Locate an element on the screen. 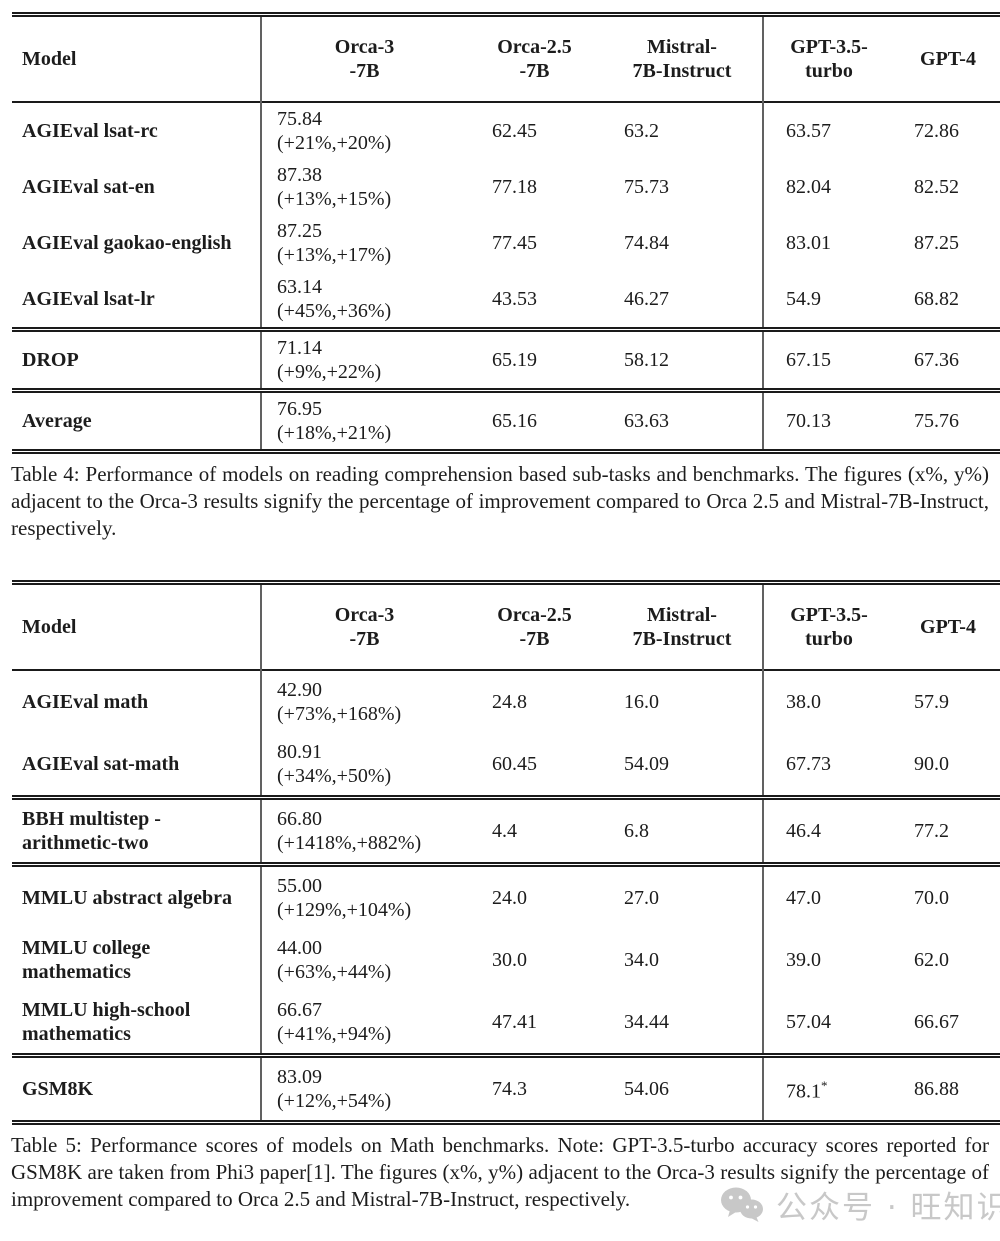  cell-score: 24.8 is located at coordinates (509, 702).